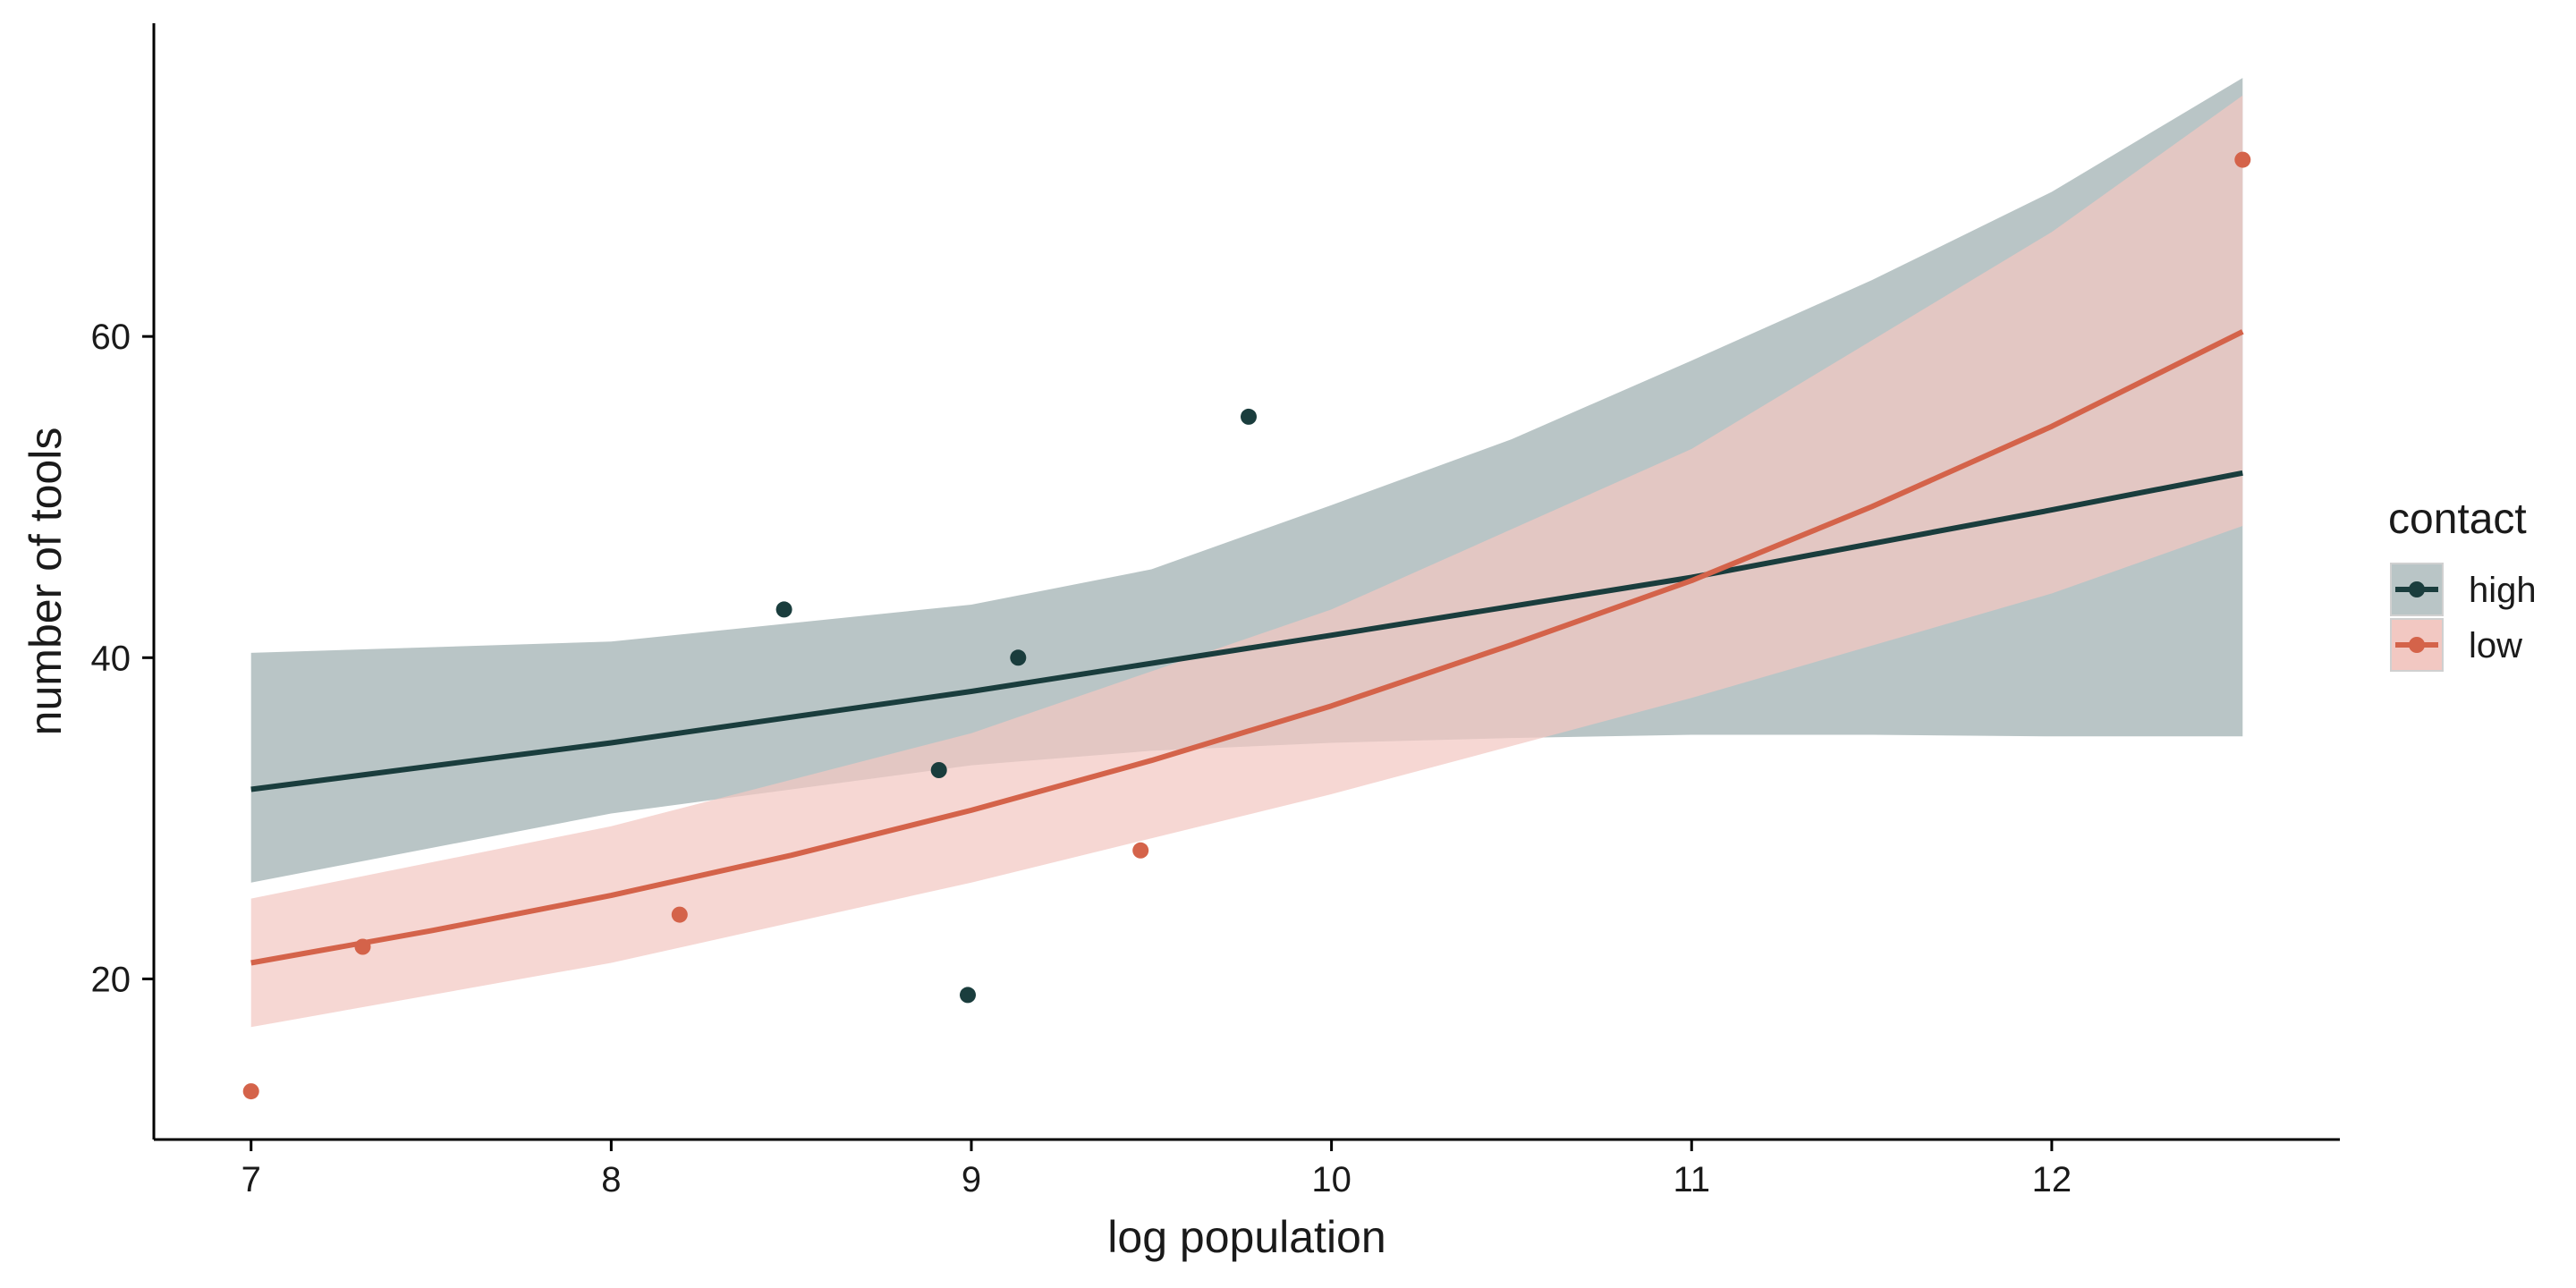  Describe the element at coordinates (111, 337) in the screenshot. I see `y-tick-label: 60` at that location.